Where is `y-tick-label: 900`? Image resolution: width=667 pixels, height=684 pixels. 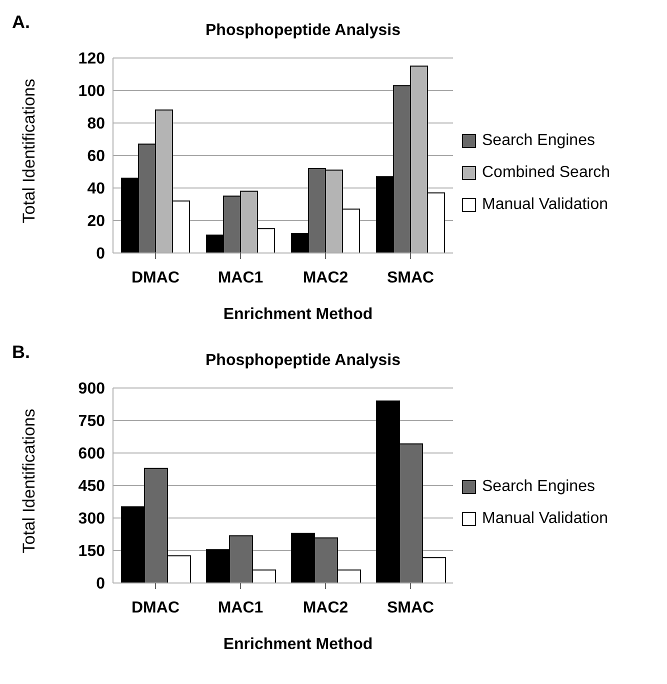 y-tick-label: 900 is located at coordinates (92, 389).